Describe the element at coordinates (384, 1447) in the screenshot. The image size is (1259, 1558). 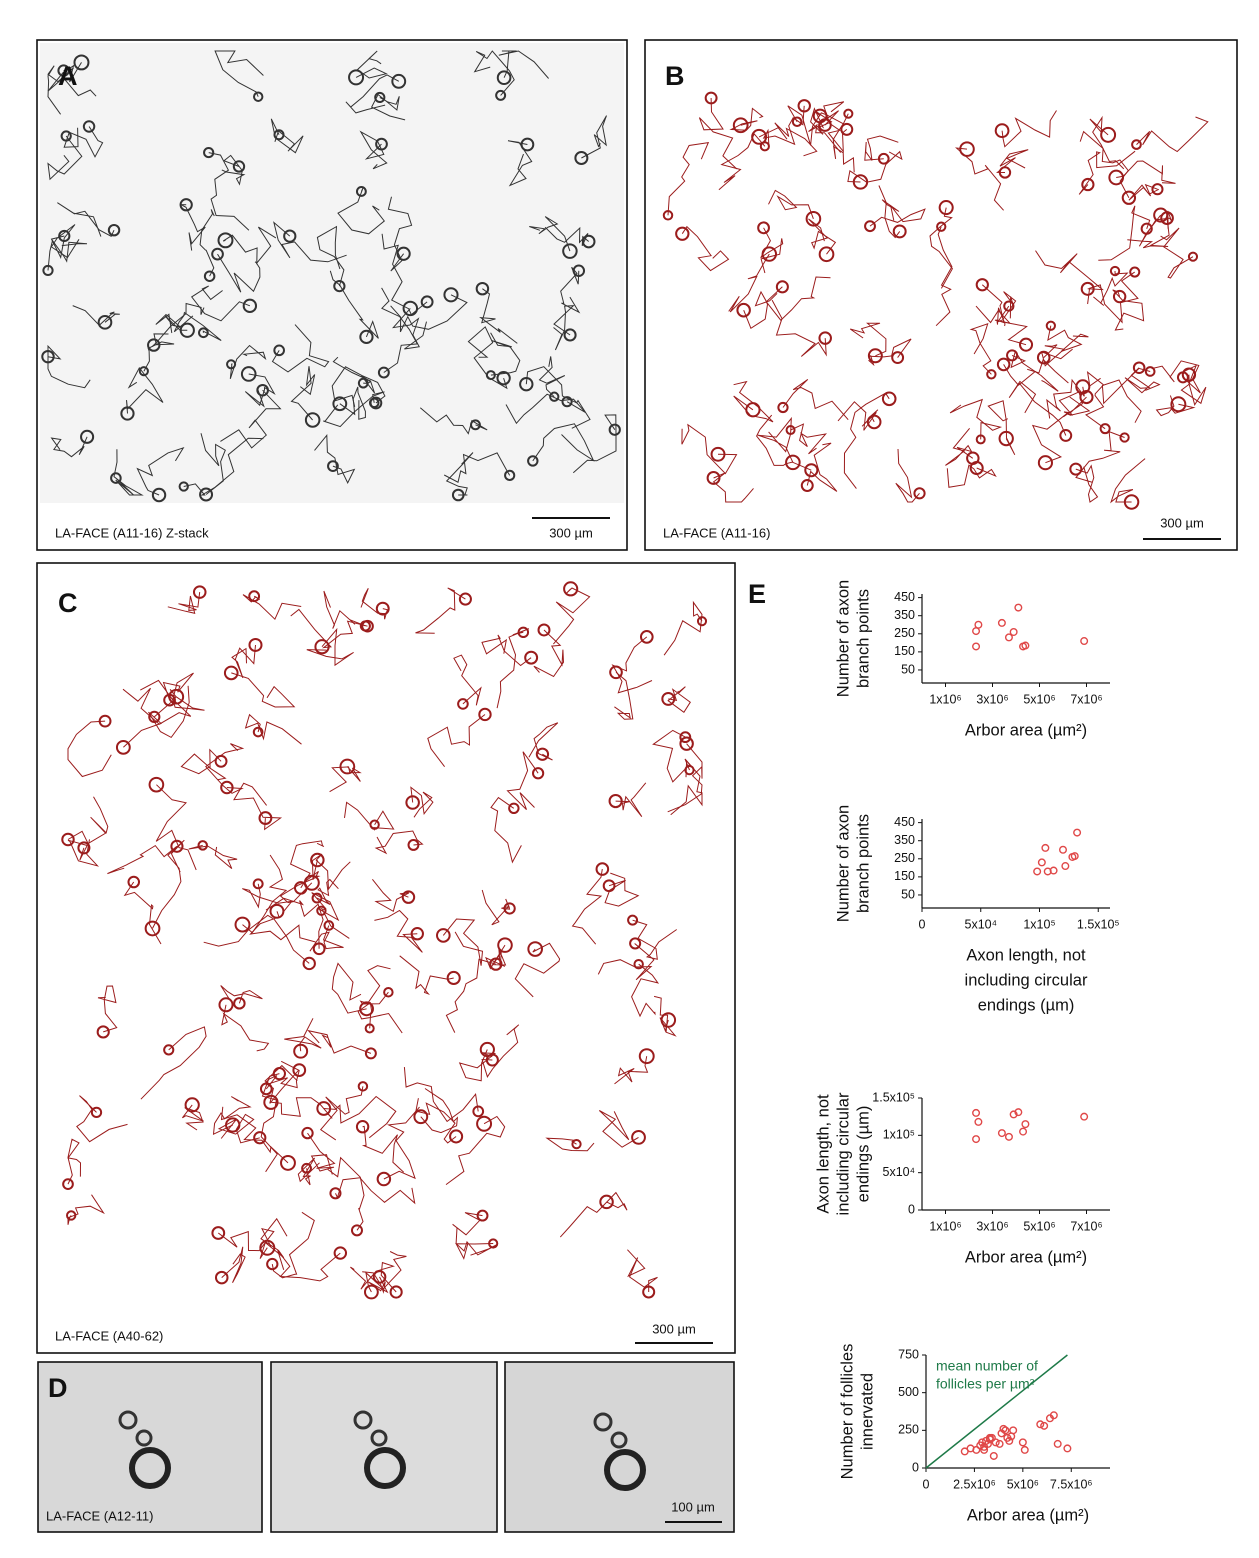
I see `panel-d2-frame` at that location.